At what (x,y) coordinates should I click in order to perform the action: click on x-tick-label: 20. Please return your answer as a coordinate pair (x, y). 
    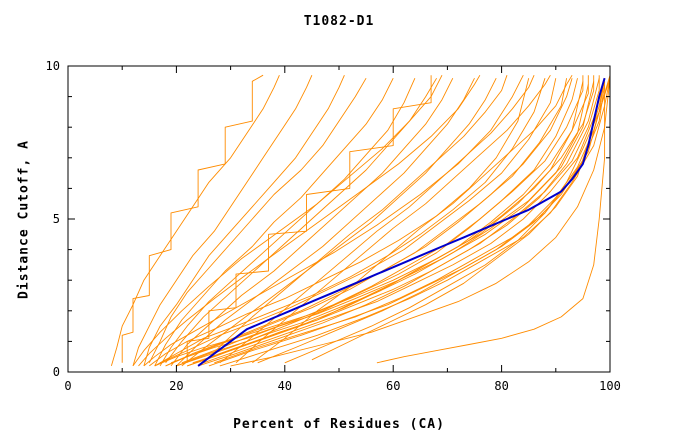
    Looking at the image, I should click on (176, 386).